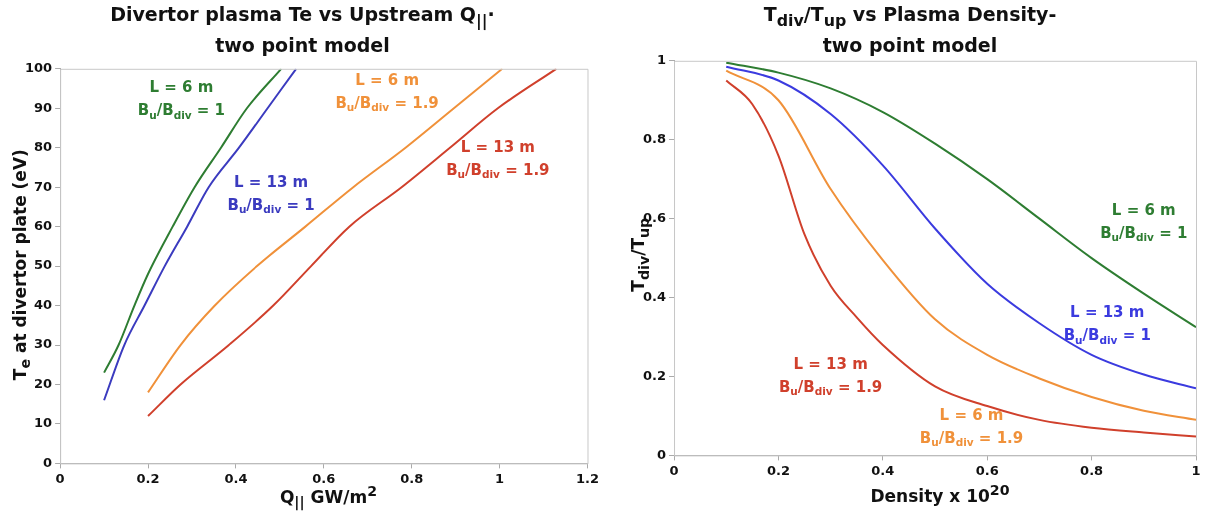 The width and height of the screenshot is (1218, 513). I want to click on y-tick-label: 60, so click(43, 226).